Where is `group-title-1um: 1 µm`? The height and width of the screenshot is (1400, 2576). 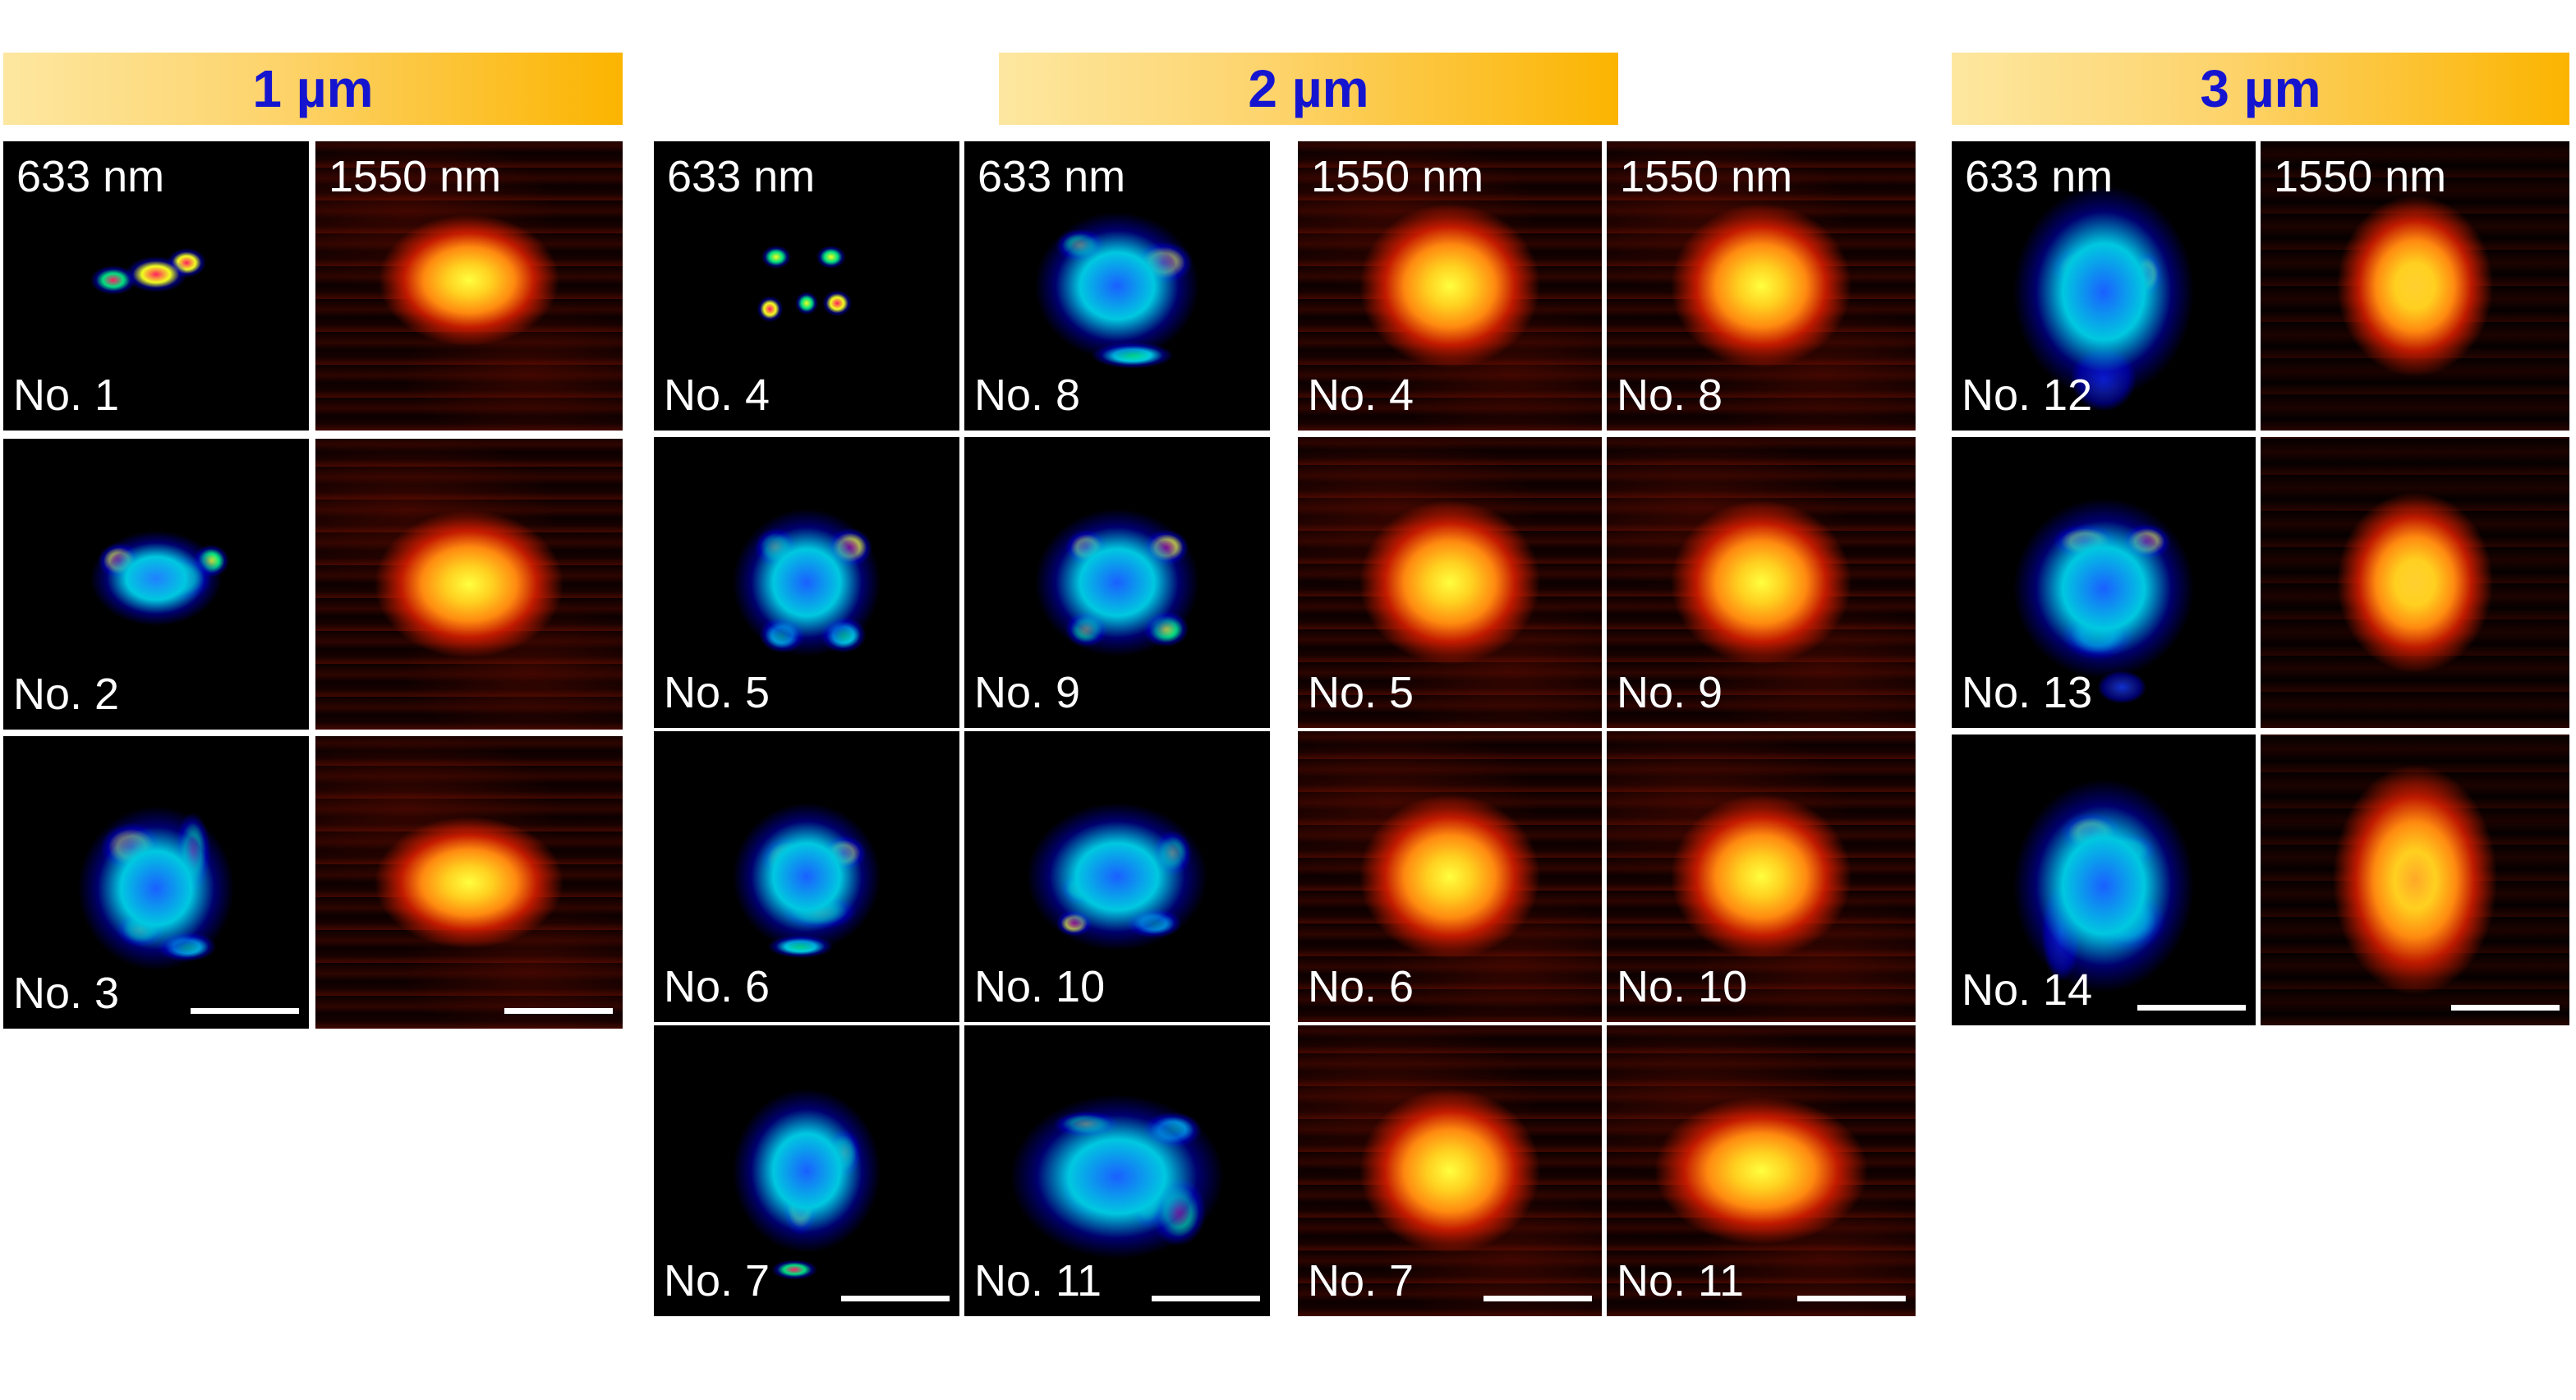
group-title-1um: 1 µm is located at coordinates (313, 89).